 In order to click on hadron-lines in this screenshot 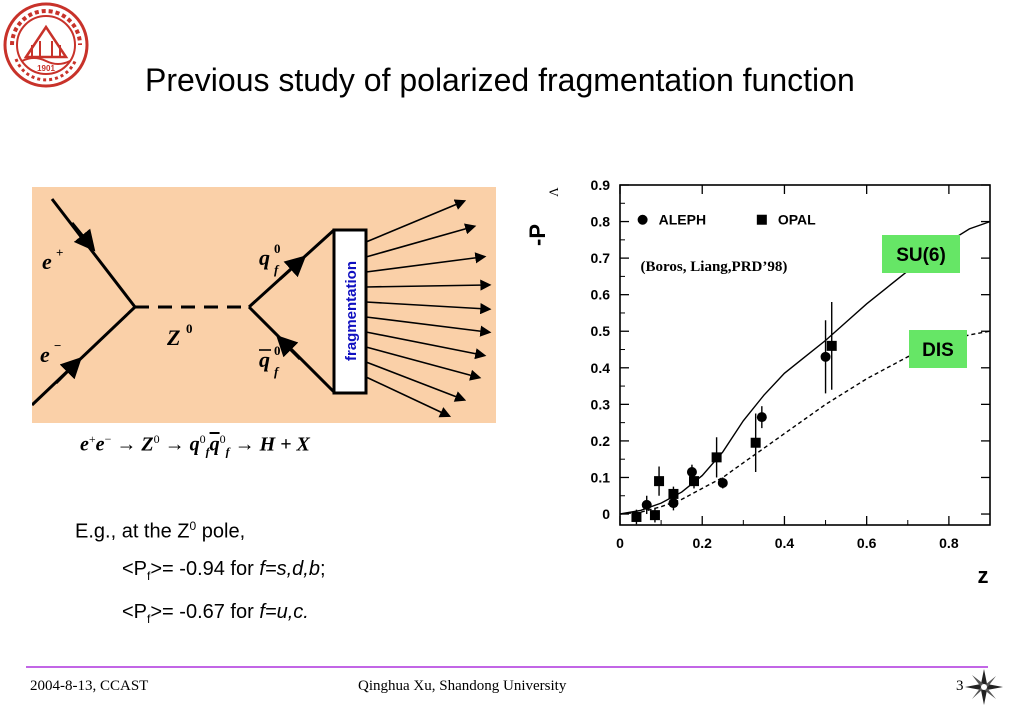, I will do `click(428, 308)`.